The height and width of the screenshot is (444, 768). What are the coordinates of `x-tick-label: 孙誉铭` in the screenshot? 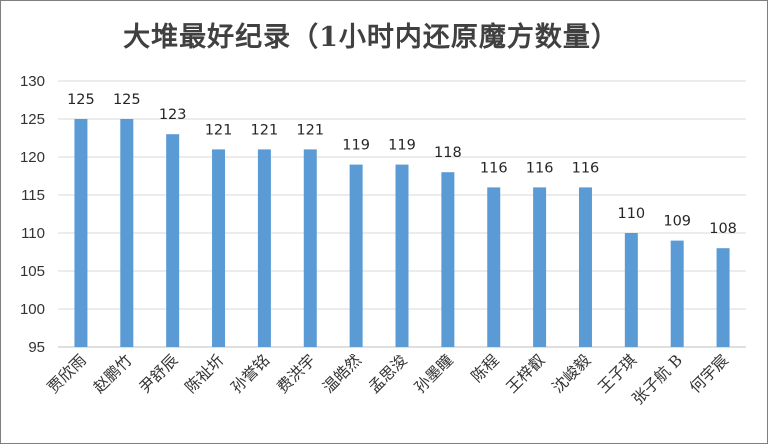 It's located at (251, 374).